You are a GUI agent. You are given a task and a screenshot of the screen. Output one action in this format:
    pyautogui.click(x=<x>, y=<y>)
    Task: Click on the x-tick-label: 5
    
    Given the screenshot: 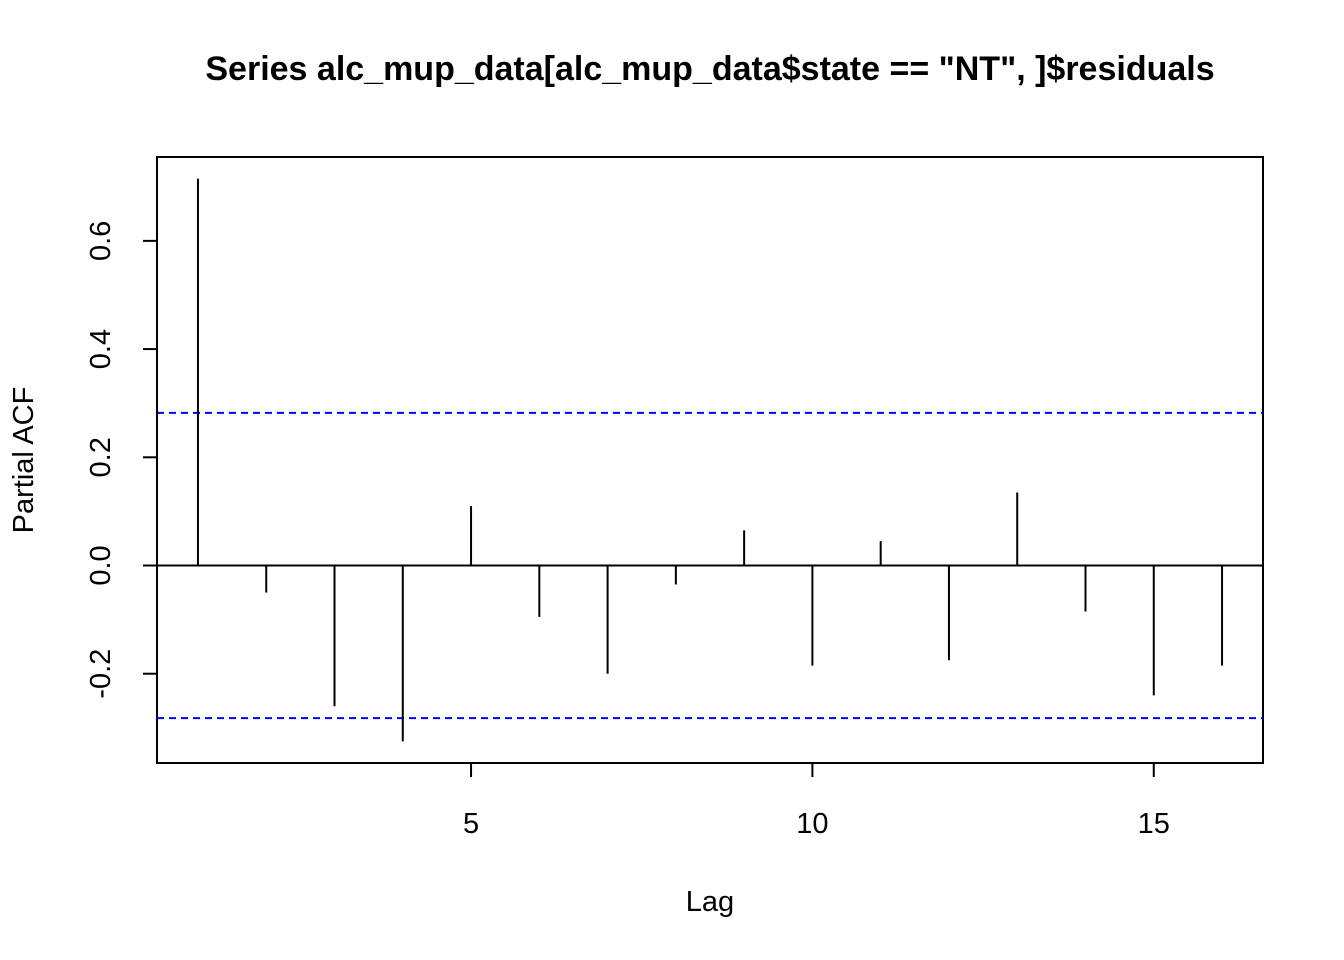 What is the action you would take?
    pyautogui.click(x=471, y=824)
    